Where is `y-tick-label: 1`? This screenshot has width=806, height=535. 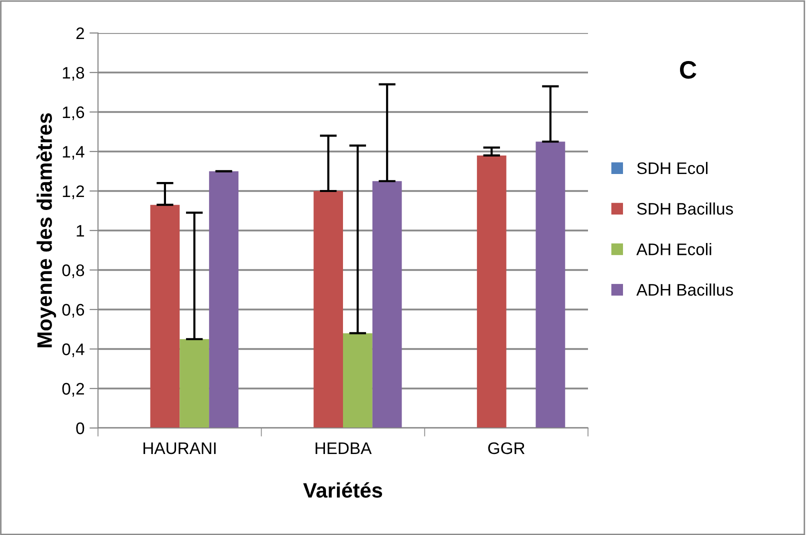 y-tick-label: 1 is located at coordinates (80, 231).